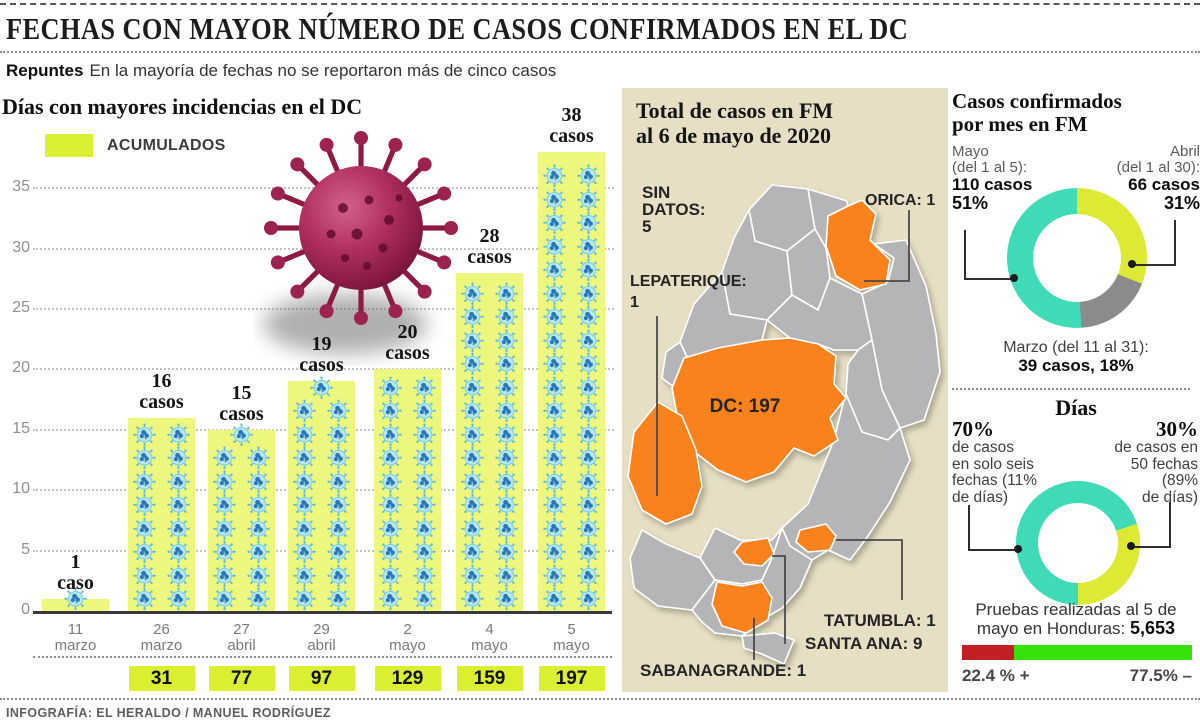 The height and width of the screenshot is (726, 1200). Describe the element at coordinates (321, 637) in the screenshot. I see `x-axis-date-label: 29 abril` at that location.